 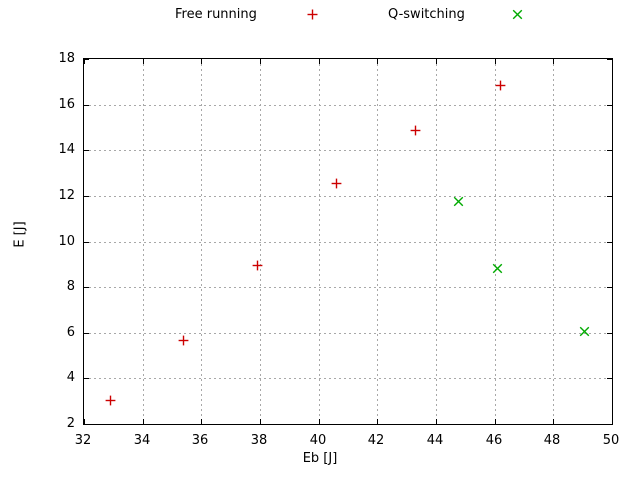 I want to click on x-axis-label: Eb [J], so click(x=320, y=458).